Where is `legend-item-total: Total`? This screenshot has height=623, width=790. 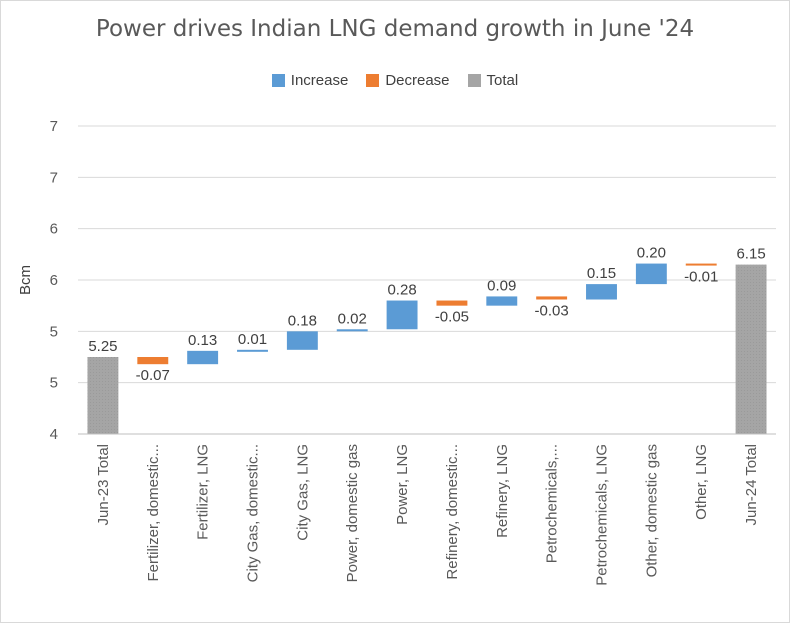 legend-item-total: Total is located at coordinates (493, 80).